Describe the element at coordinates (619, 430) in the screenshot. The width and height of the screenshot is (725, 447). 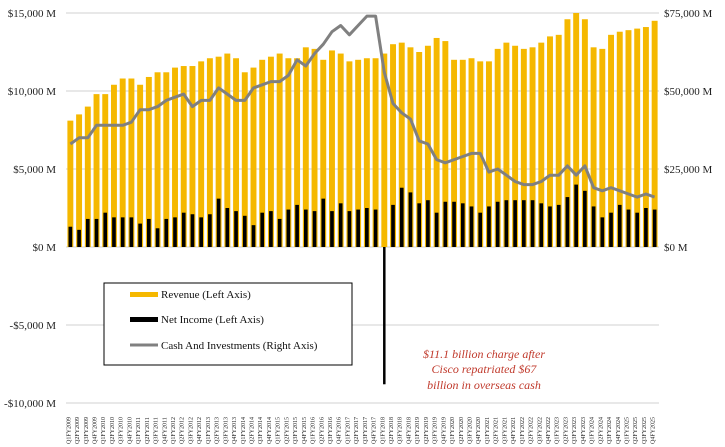
I see `x-tick-label: Q4FY2024` at that location.